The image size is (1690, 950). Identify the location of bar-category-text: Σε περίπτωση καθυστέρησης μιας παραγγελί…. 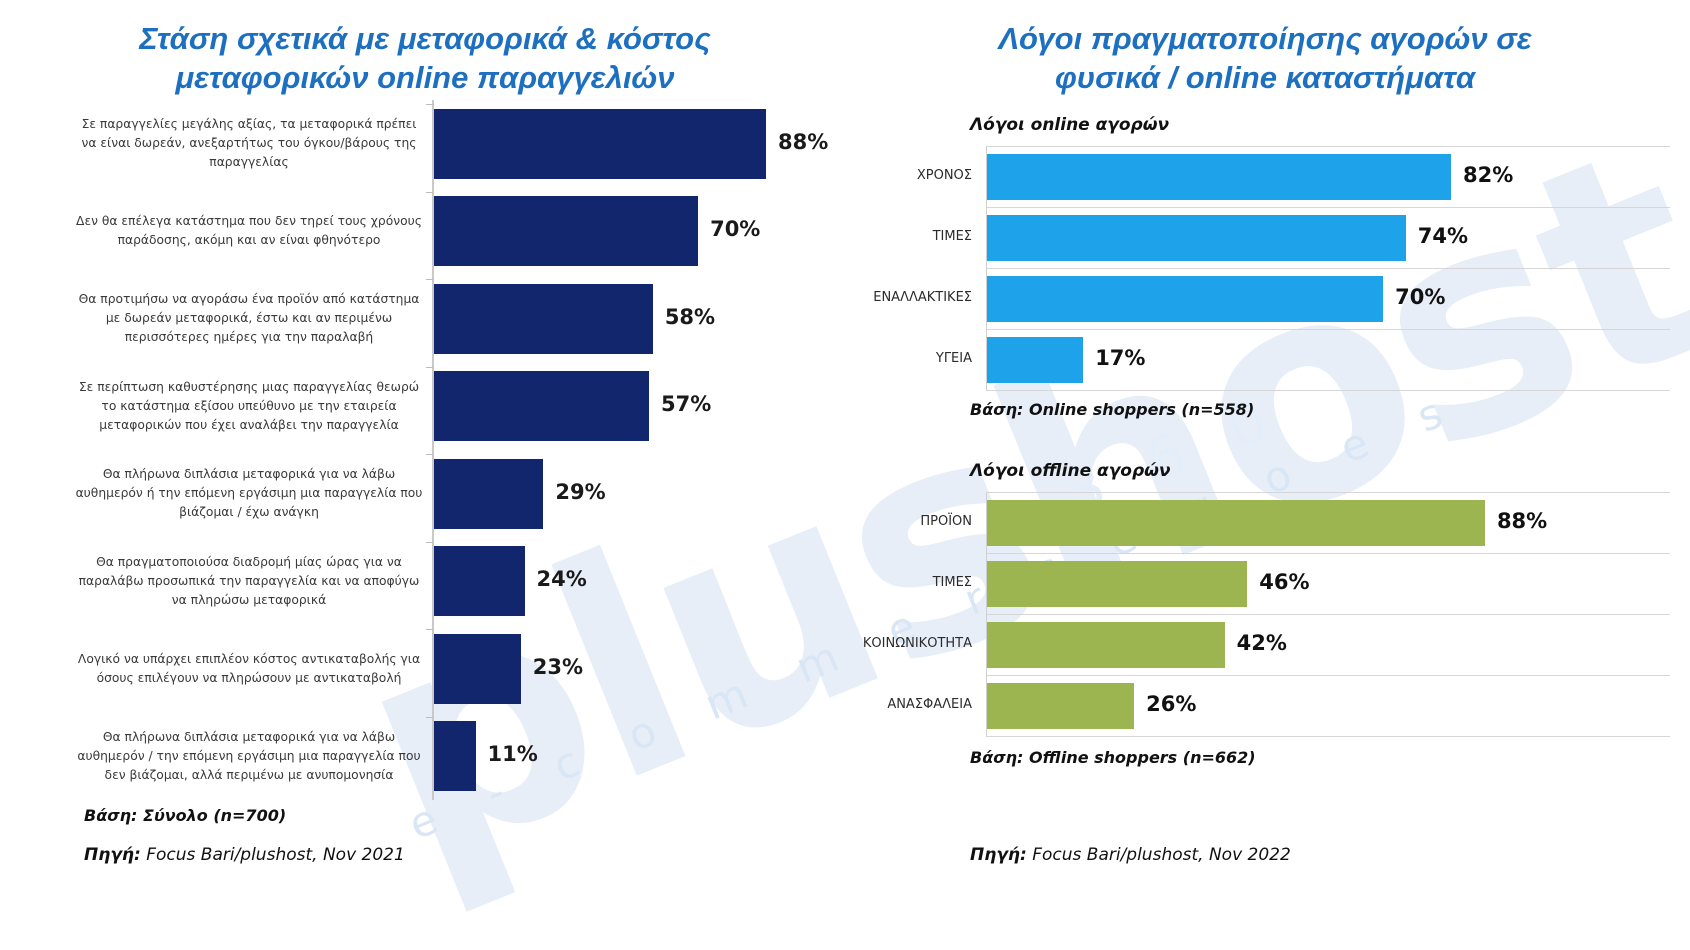
(249, 405).